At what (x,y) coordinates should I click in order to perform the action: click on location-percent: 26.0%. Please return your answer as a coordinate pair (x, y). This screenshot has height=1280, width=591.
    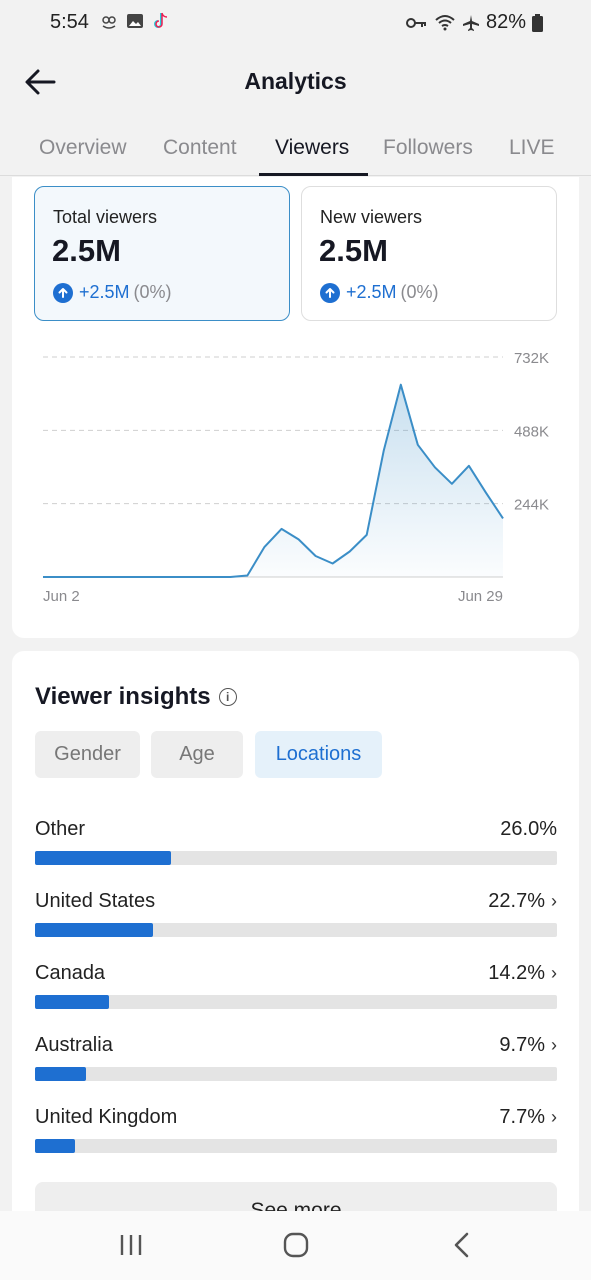
    Looking at the image, I should click on (528, 829).